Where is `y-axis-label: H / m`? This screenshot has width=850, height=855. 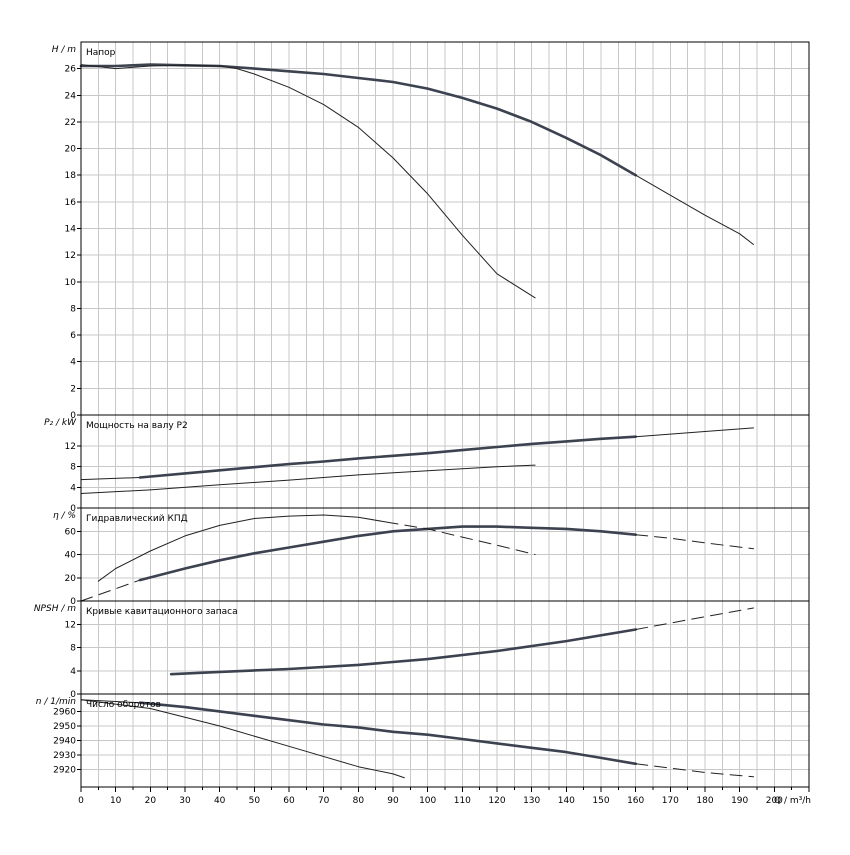
y-axis-label: H / m is located at coordinates (64, 50).